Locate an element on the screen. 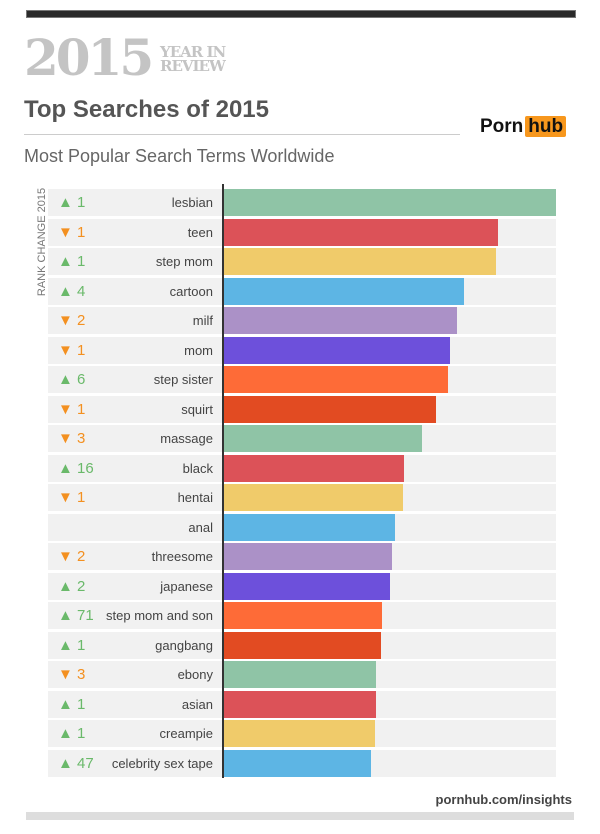 The height and width of the screenshot is (834, 600). chart-row: ▼ 2 threesome is located at coordinates (302, 556).